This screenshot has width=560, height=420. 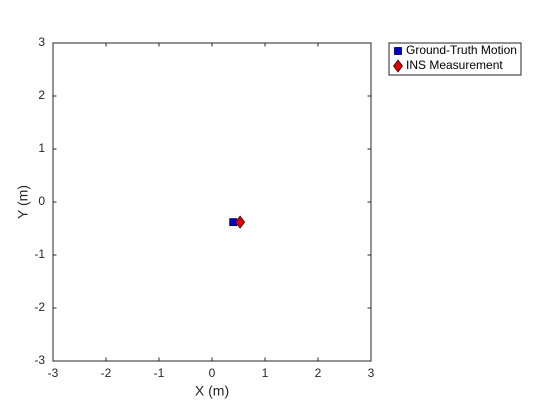 I want to click on x-tick-label: 3, so click(x=371, y=373).